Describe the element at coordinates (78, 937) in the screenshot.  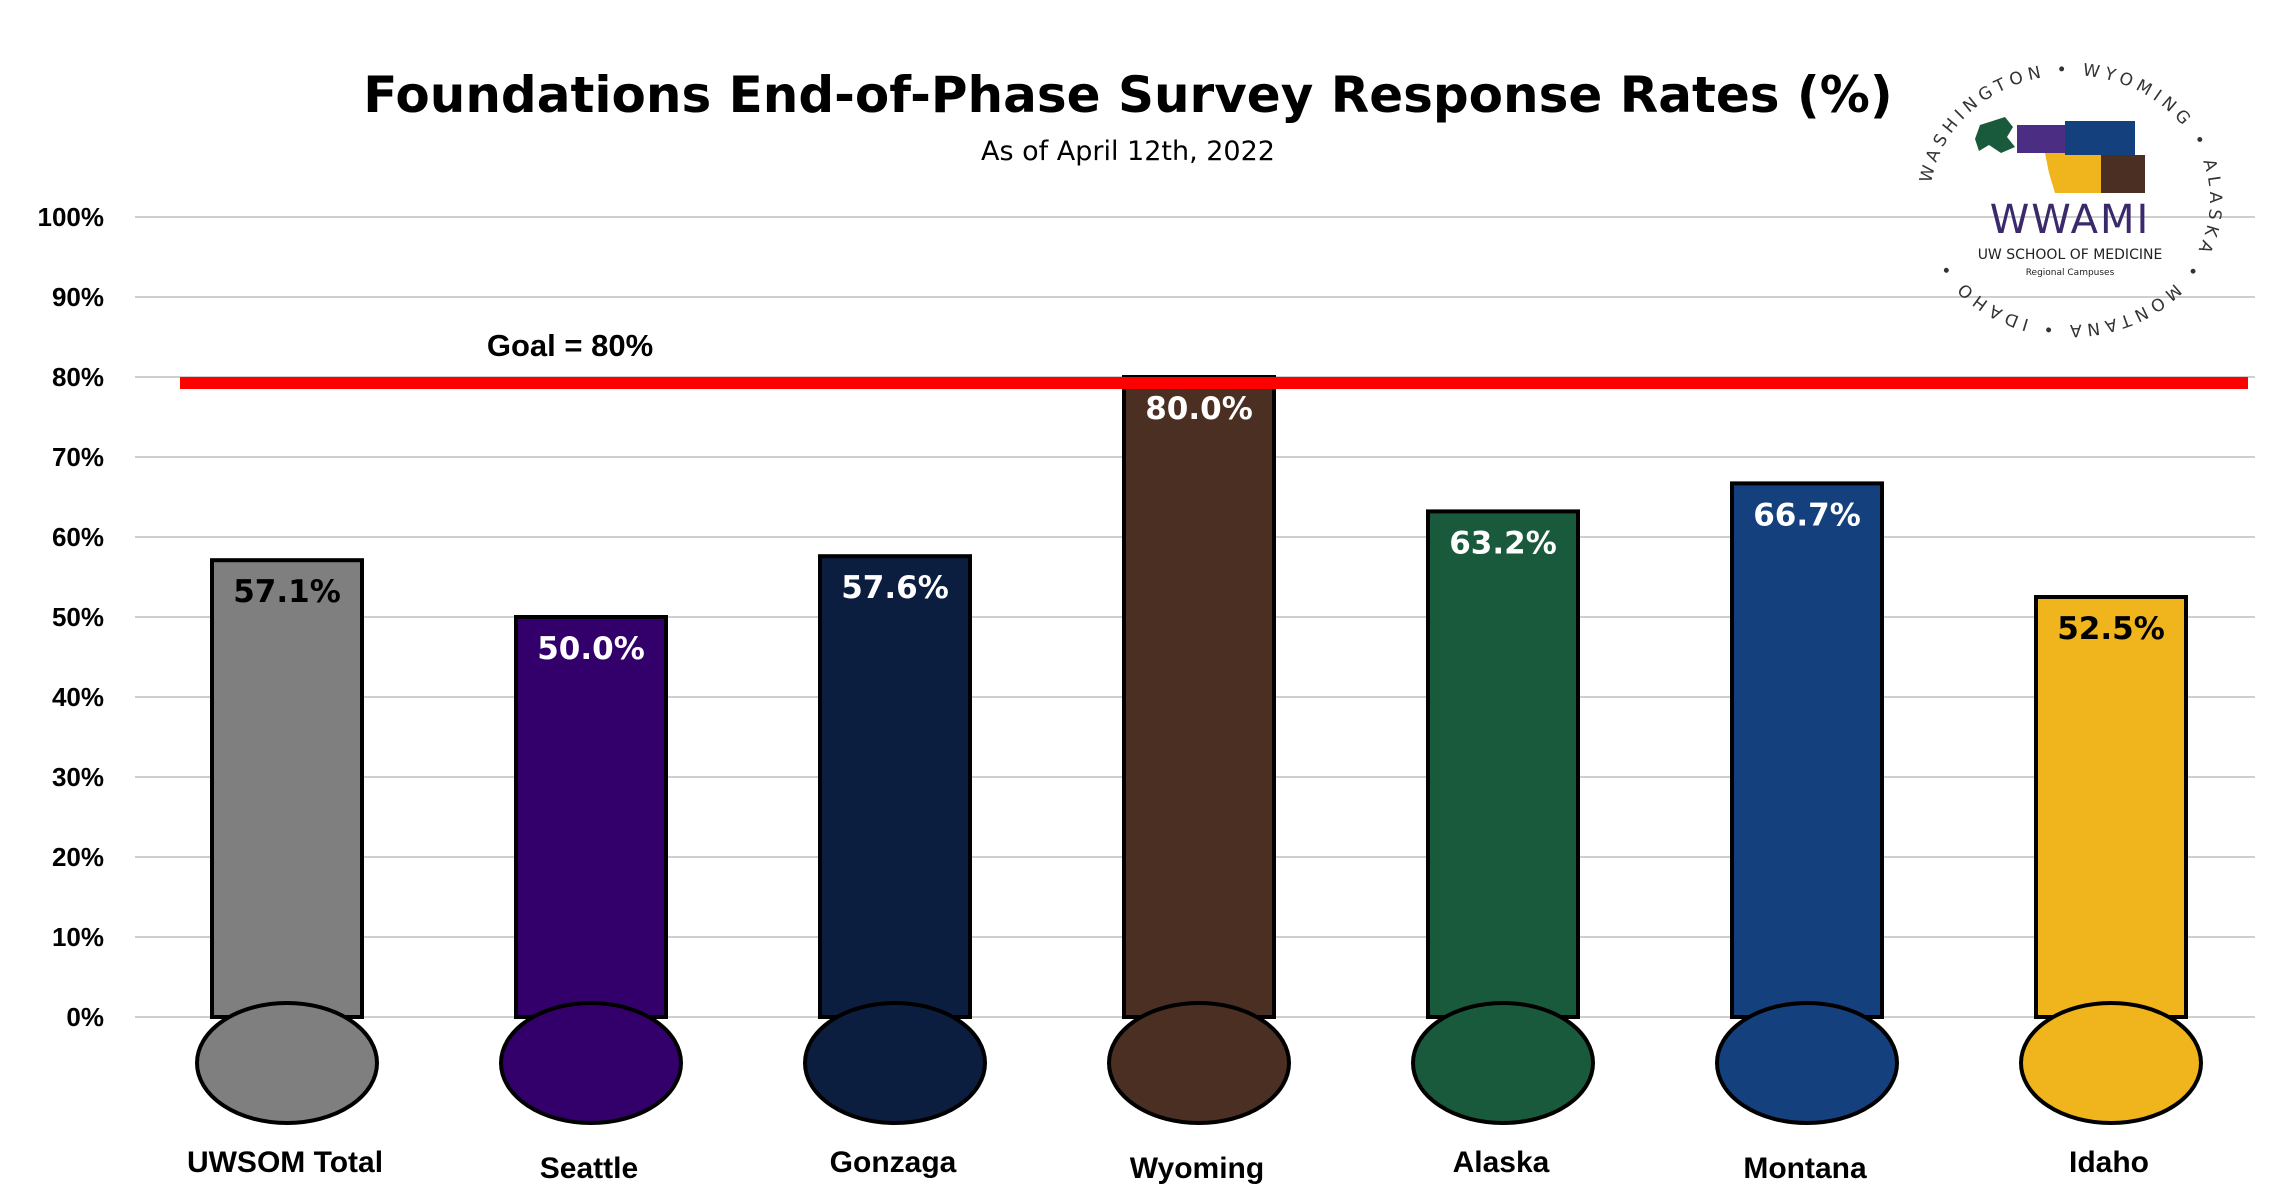
I see `y-tick-label: 10%` at that location.